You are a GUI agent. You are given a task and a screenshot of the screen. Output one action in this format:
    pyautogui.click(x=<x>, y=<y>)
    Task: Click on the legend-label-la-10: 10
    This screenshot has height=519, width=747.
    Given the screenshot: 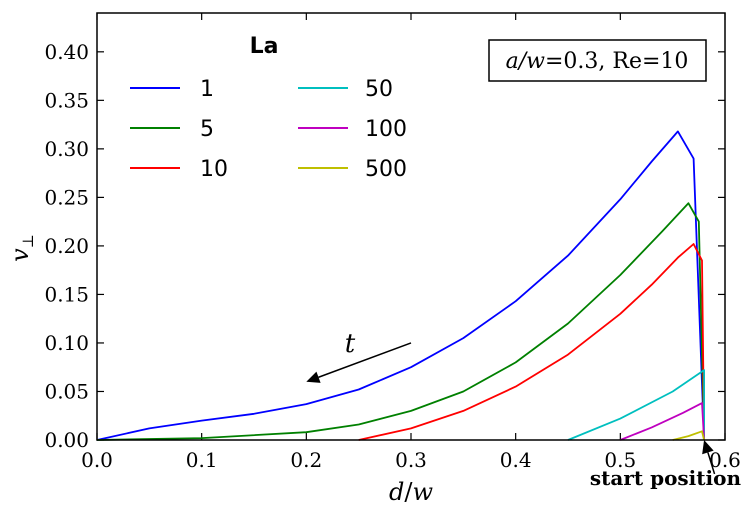 What is the action you would take?
    pyautogui.click(x=214, y=169)
    